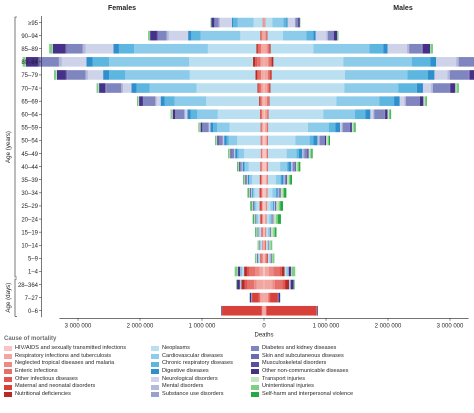  What do you see at coordinates (192, 364) in the screenshot?
I see `legend-item: Chronic respiratory diseases` at bounding box center [192, 364].